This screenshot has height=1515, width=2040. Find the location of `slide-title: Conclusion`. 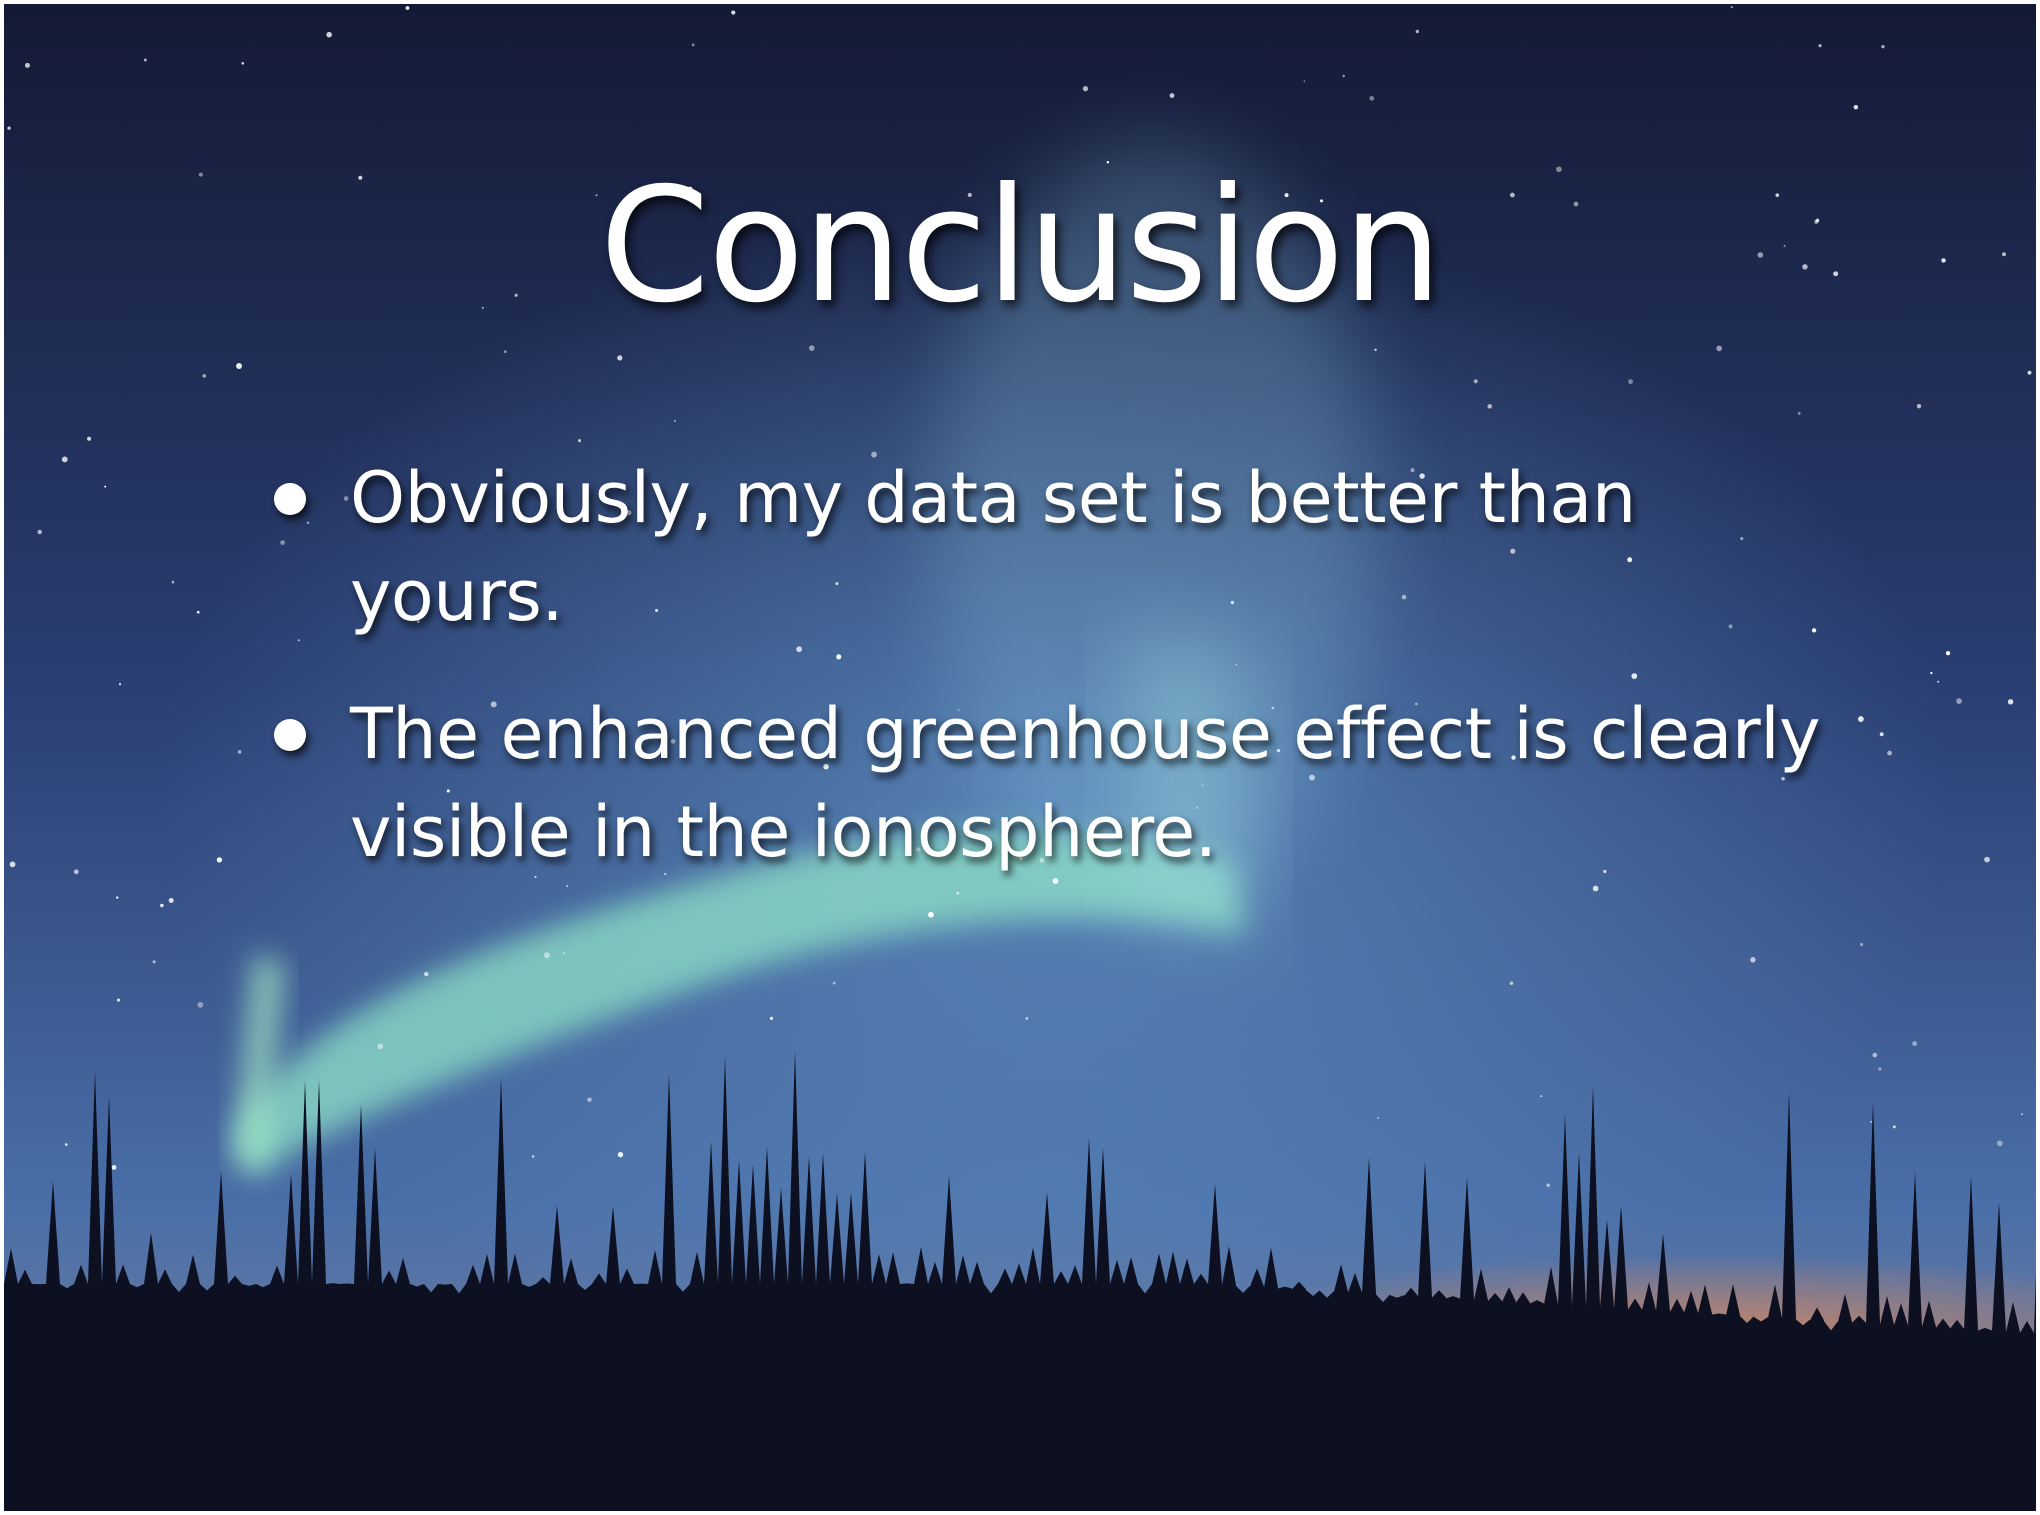

slide-title: Conclusion is located at coordinates (1020, 246).